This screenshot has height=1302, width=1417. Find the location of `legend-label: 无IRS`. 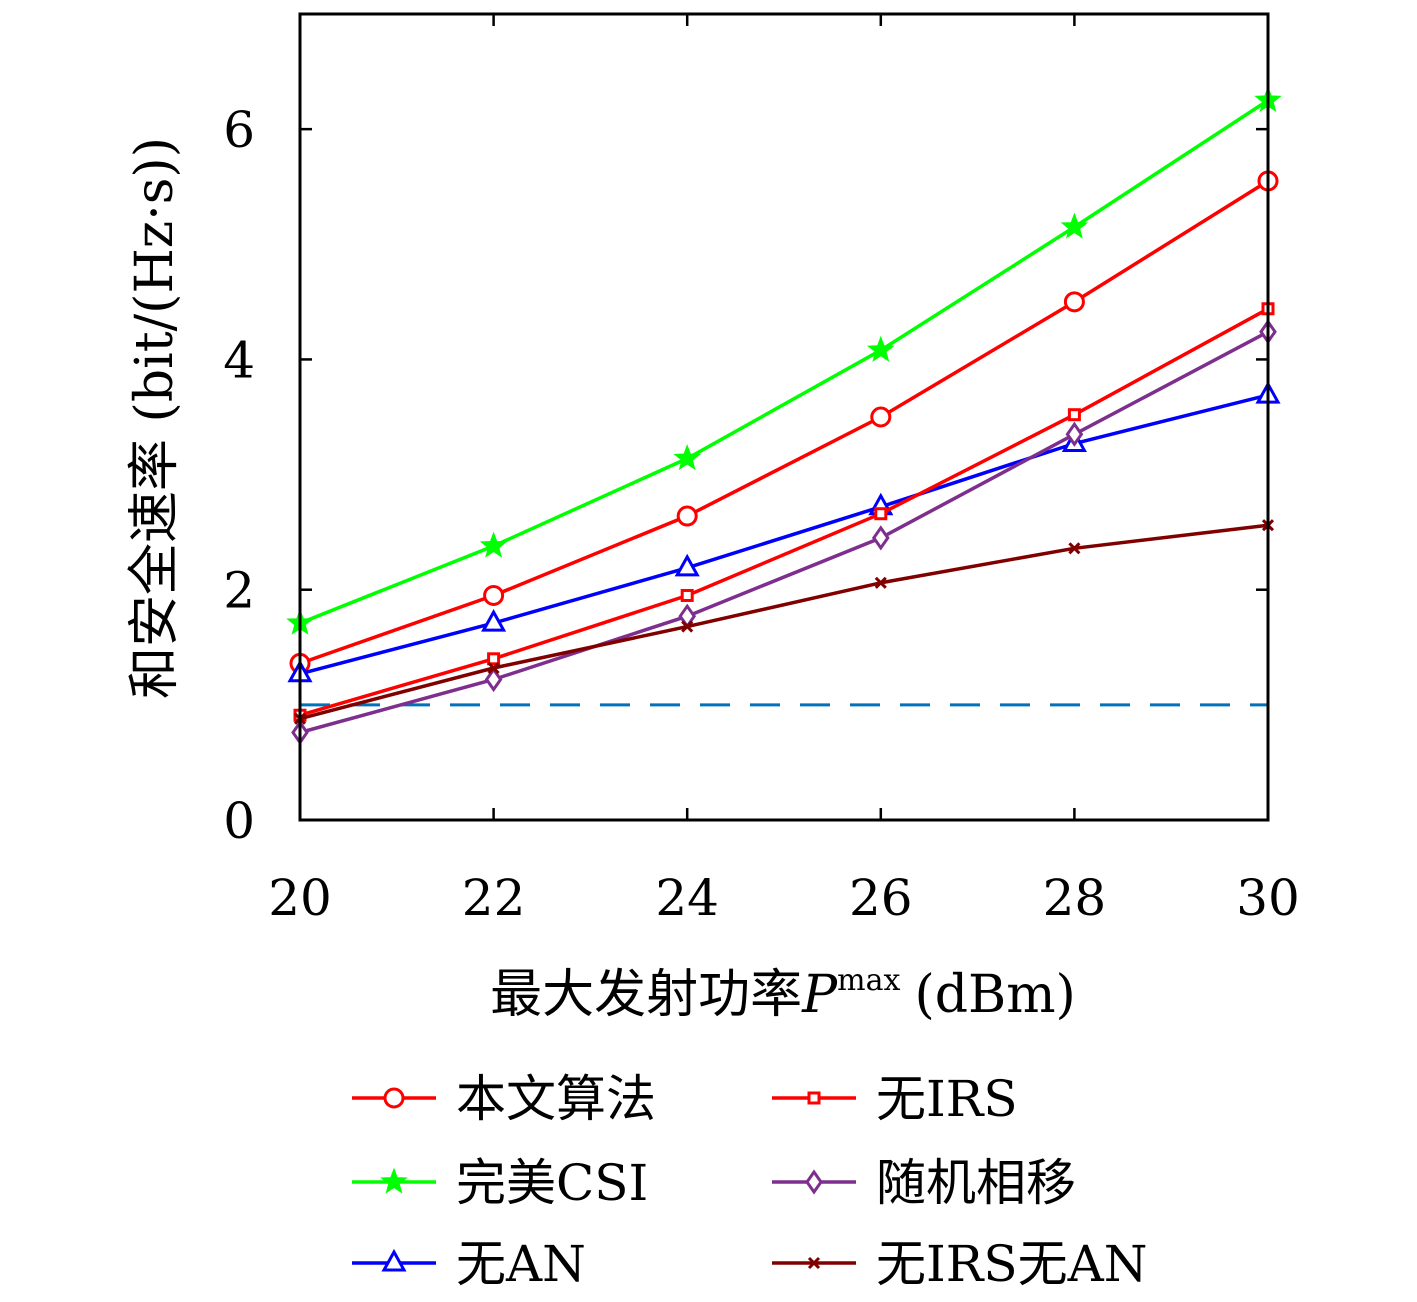

legend-label: 无IRS is located at coordinates (947, 1099).